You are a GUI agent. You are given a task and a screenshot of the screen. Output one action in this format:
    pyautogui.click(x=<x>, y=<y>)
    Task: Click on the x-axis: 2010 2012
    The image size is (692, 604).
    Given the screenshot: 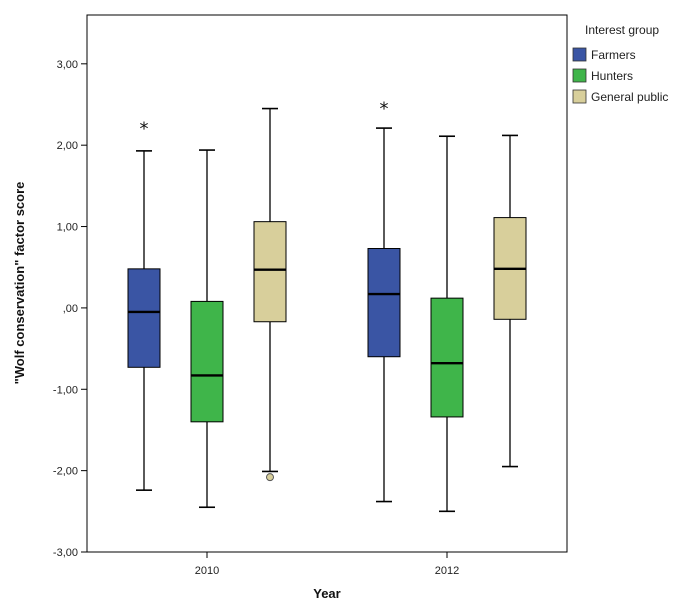 What is the action you would take?
    pyautogui.click(x=327, y=564)
    